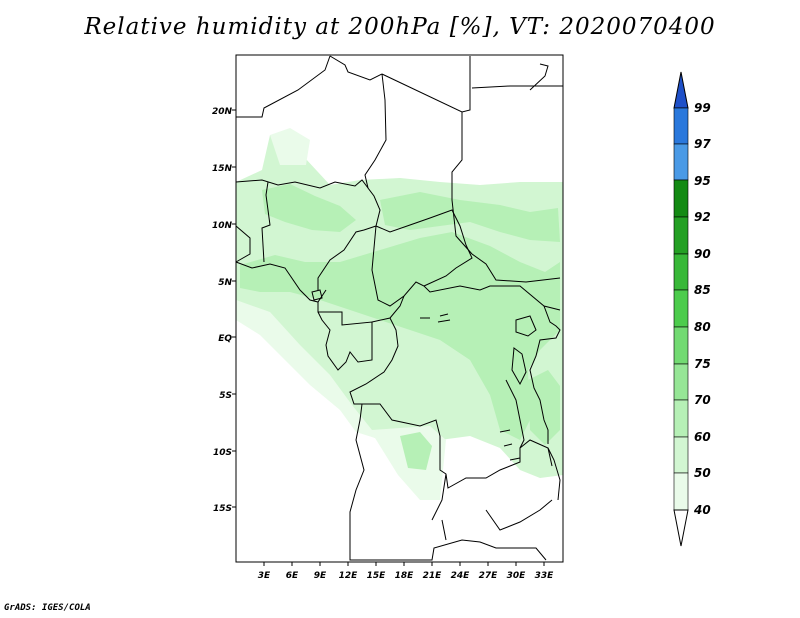  What do you see at coordinates (416, 451) in the screenshot?
I see `humidity-patch-60-70-south` at bounding box center [416, 451].